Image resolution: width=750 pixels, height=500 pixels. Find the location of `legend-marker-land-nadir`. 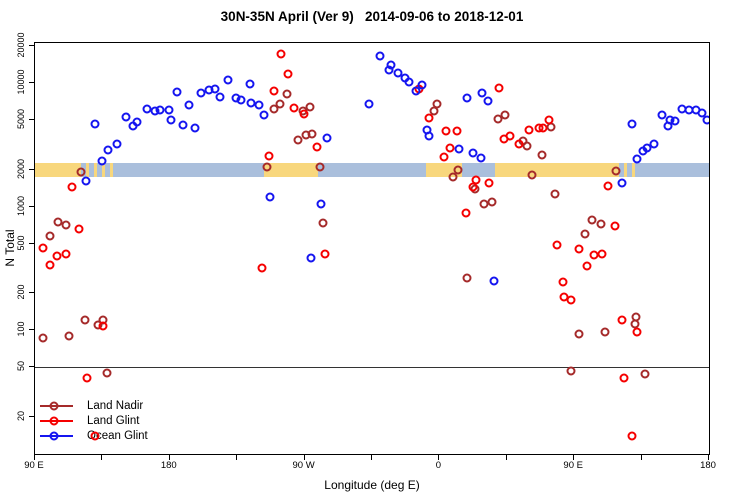

legend-marker-land-nadir is located at coordinates (60, 405).